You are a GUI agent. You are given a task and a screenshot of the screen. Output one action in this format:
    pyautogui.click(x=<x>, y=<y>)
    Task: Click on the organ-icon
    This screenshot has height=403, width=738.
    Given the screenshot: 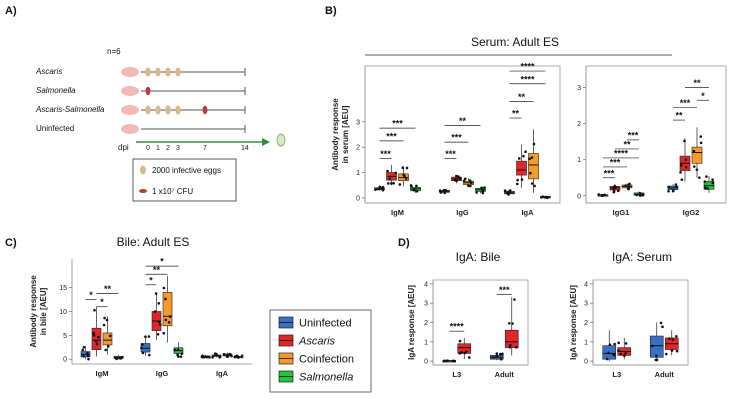 What is the action you would take?
    pyautogui.click(x=281, y=140)
    